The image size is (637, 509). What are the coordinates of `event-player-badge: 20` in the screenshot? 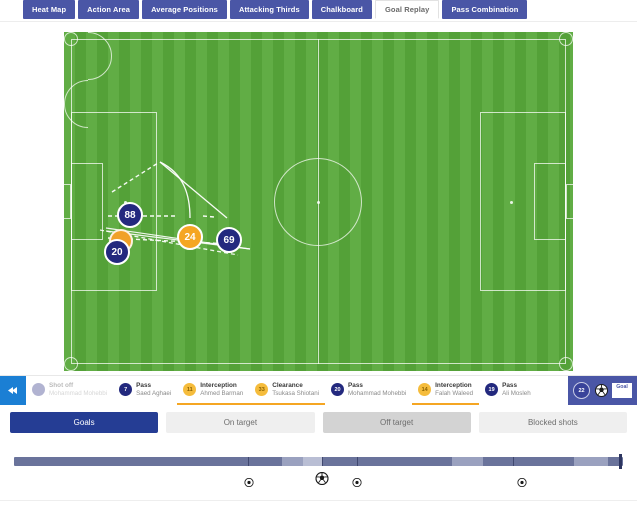 It's located at (338, 389).